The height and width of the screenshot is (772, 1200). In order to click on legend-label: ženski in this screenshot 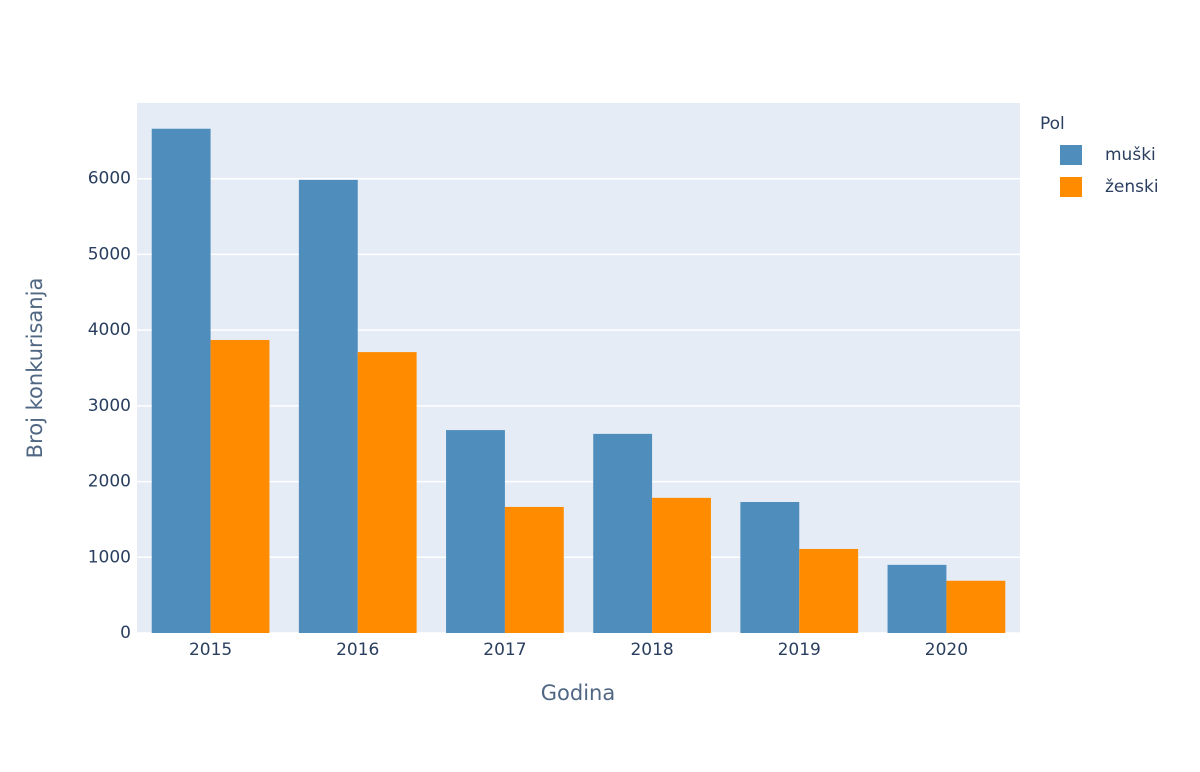, I will do `click(1132, 187)`.